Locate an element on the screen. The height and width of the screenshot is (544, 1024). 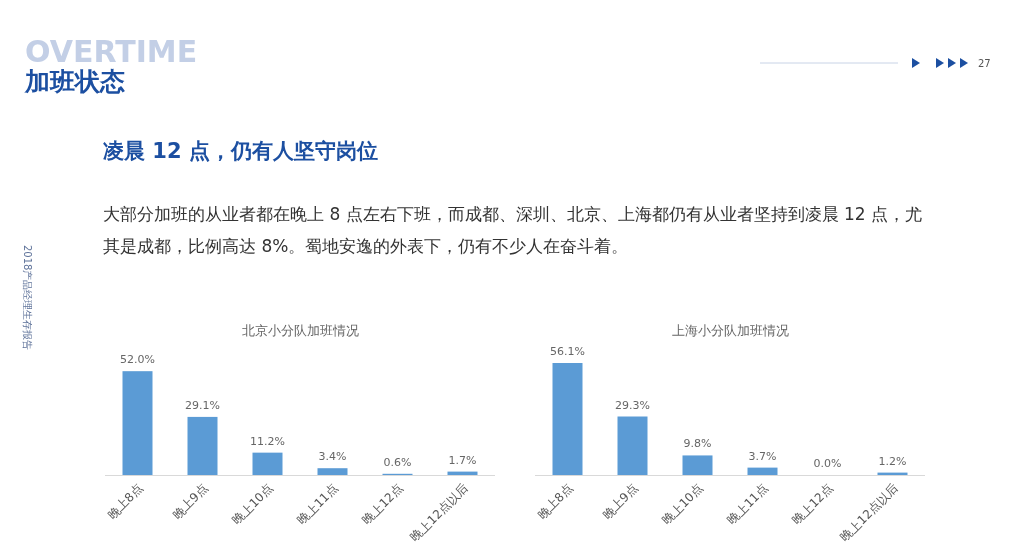
text: 2018产品经理生存报告 is located at coordinates (27, 298).